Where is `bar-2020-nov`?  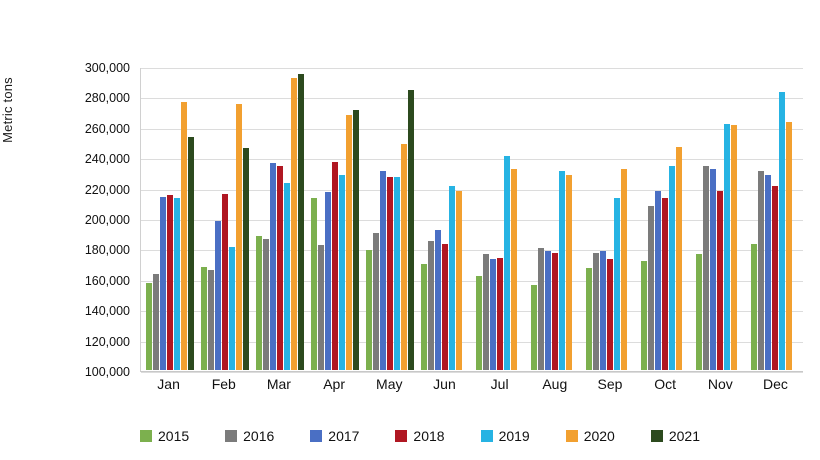
bar-2020-nov is located at coordinates (734, 247).